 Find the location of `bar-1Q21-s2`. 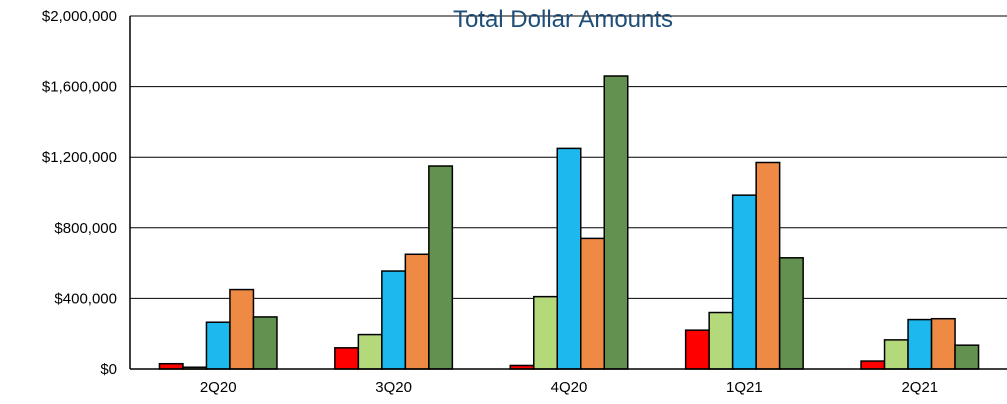

bar-1Q21-s2 is located at coordinates (721, 340).